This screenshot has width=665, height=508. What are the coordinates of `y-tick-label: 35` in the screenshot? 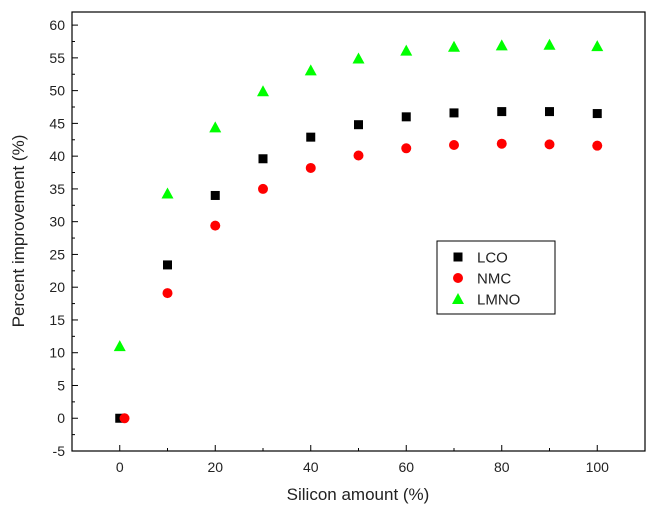 It's located at (57, 189).